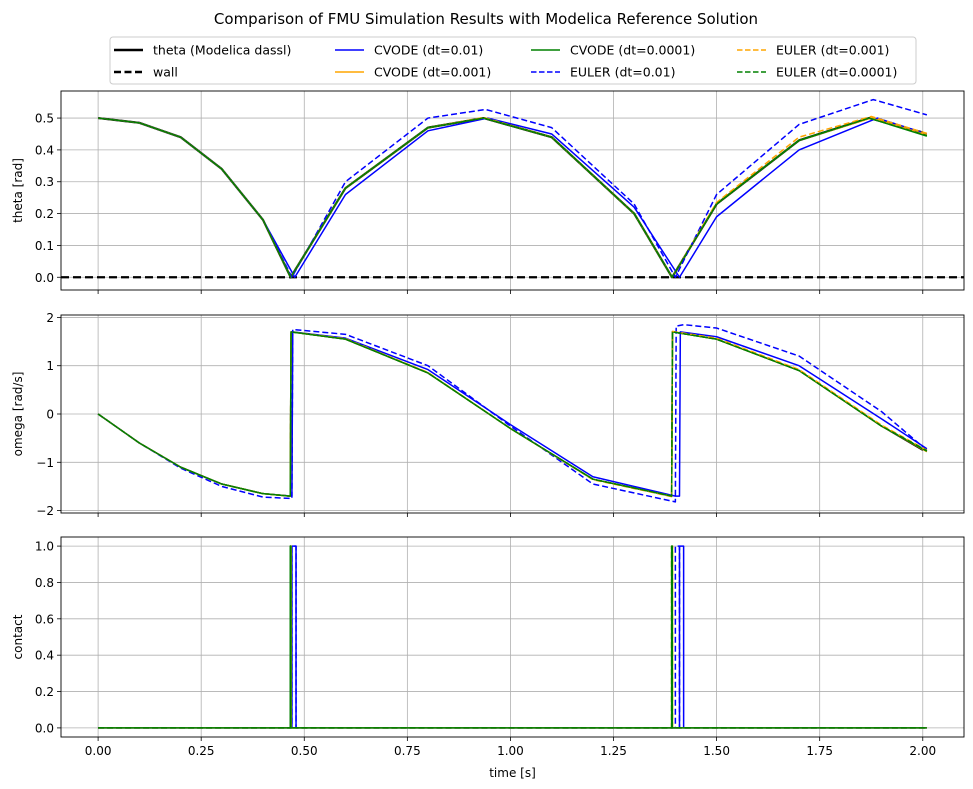 The image size is (973, 789). Describe the element at coordinates (50, 318) in the screenshot. I see `y-tick-label: 2` at that location.